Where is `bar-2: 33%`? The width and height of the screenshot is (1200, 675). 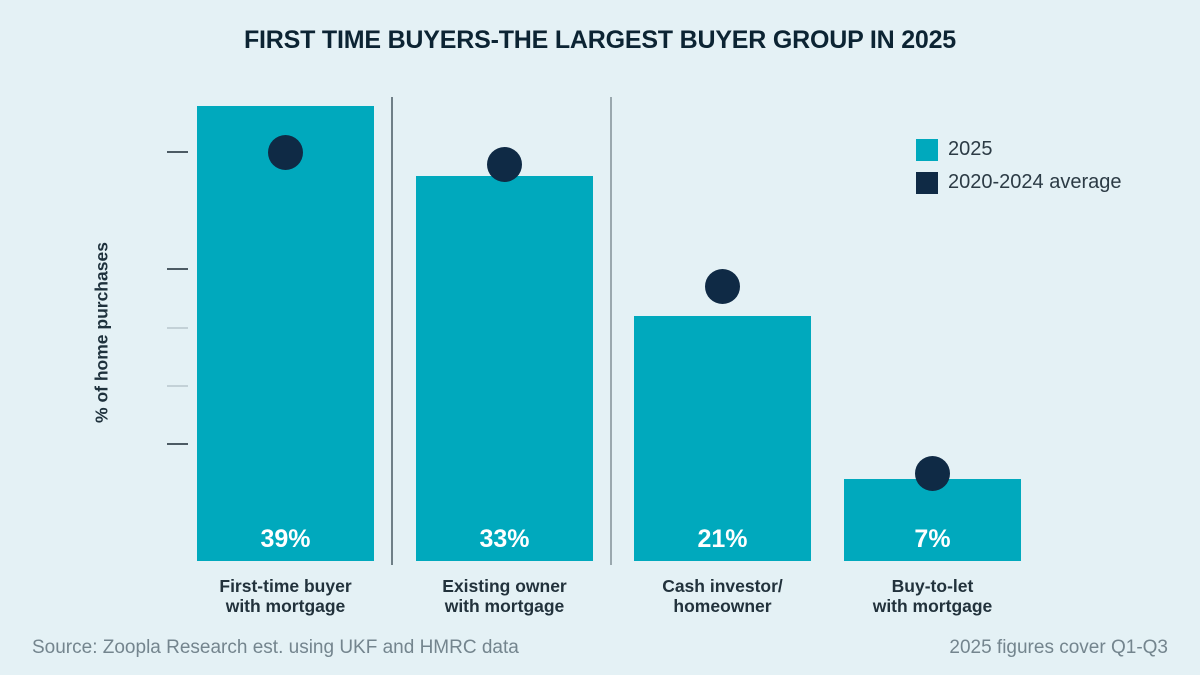
bar-2: 33% is located at coordinates (504, 368).